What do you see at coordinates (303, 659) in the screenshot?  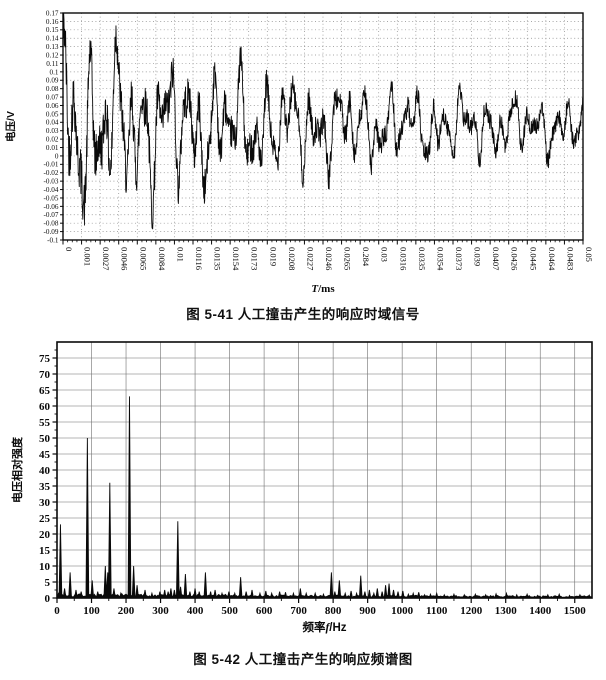 I see `figure-5-42-caption: 图 5-42 人工撞击产生的响应频谱图` at bounding box center [303, 659].